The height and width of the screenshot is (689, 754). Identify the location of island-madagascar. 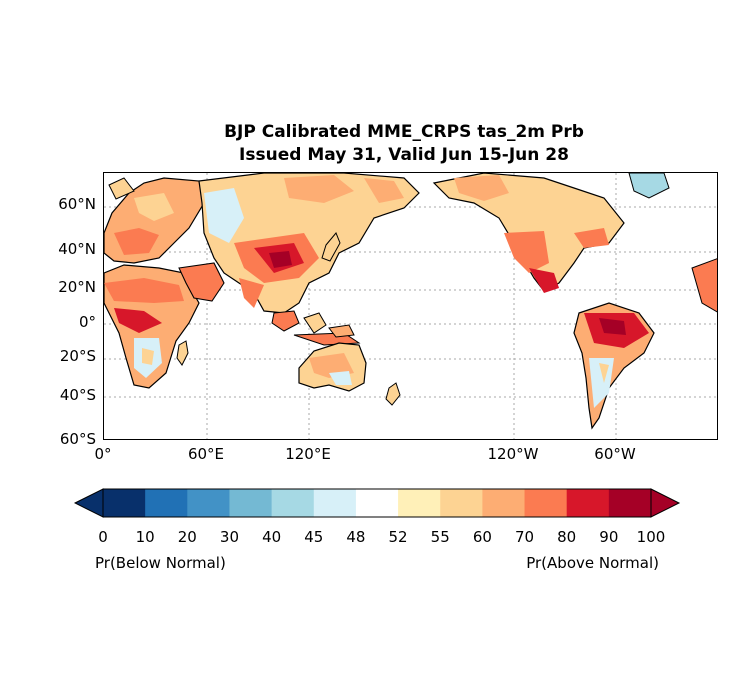
(182, 353).